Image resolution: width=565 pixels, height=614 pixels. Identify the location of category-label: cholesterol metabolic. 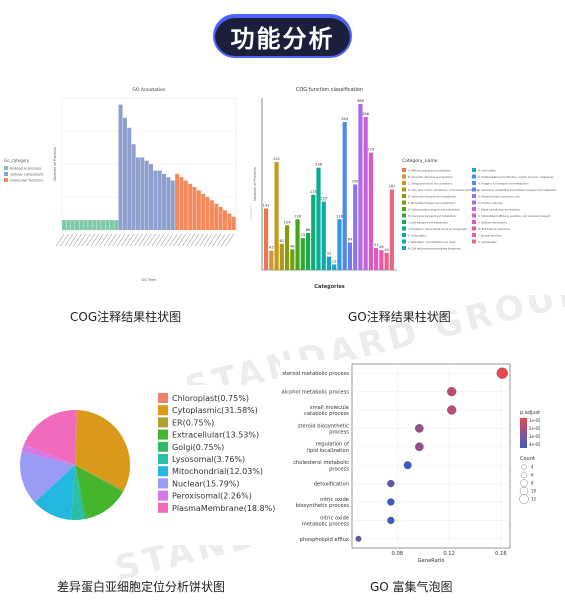
(321, 463).